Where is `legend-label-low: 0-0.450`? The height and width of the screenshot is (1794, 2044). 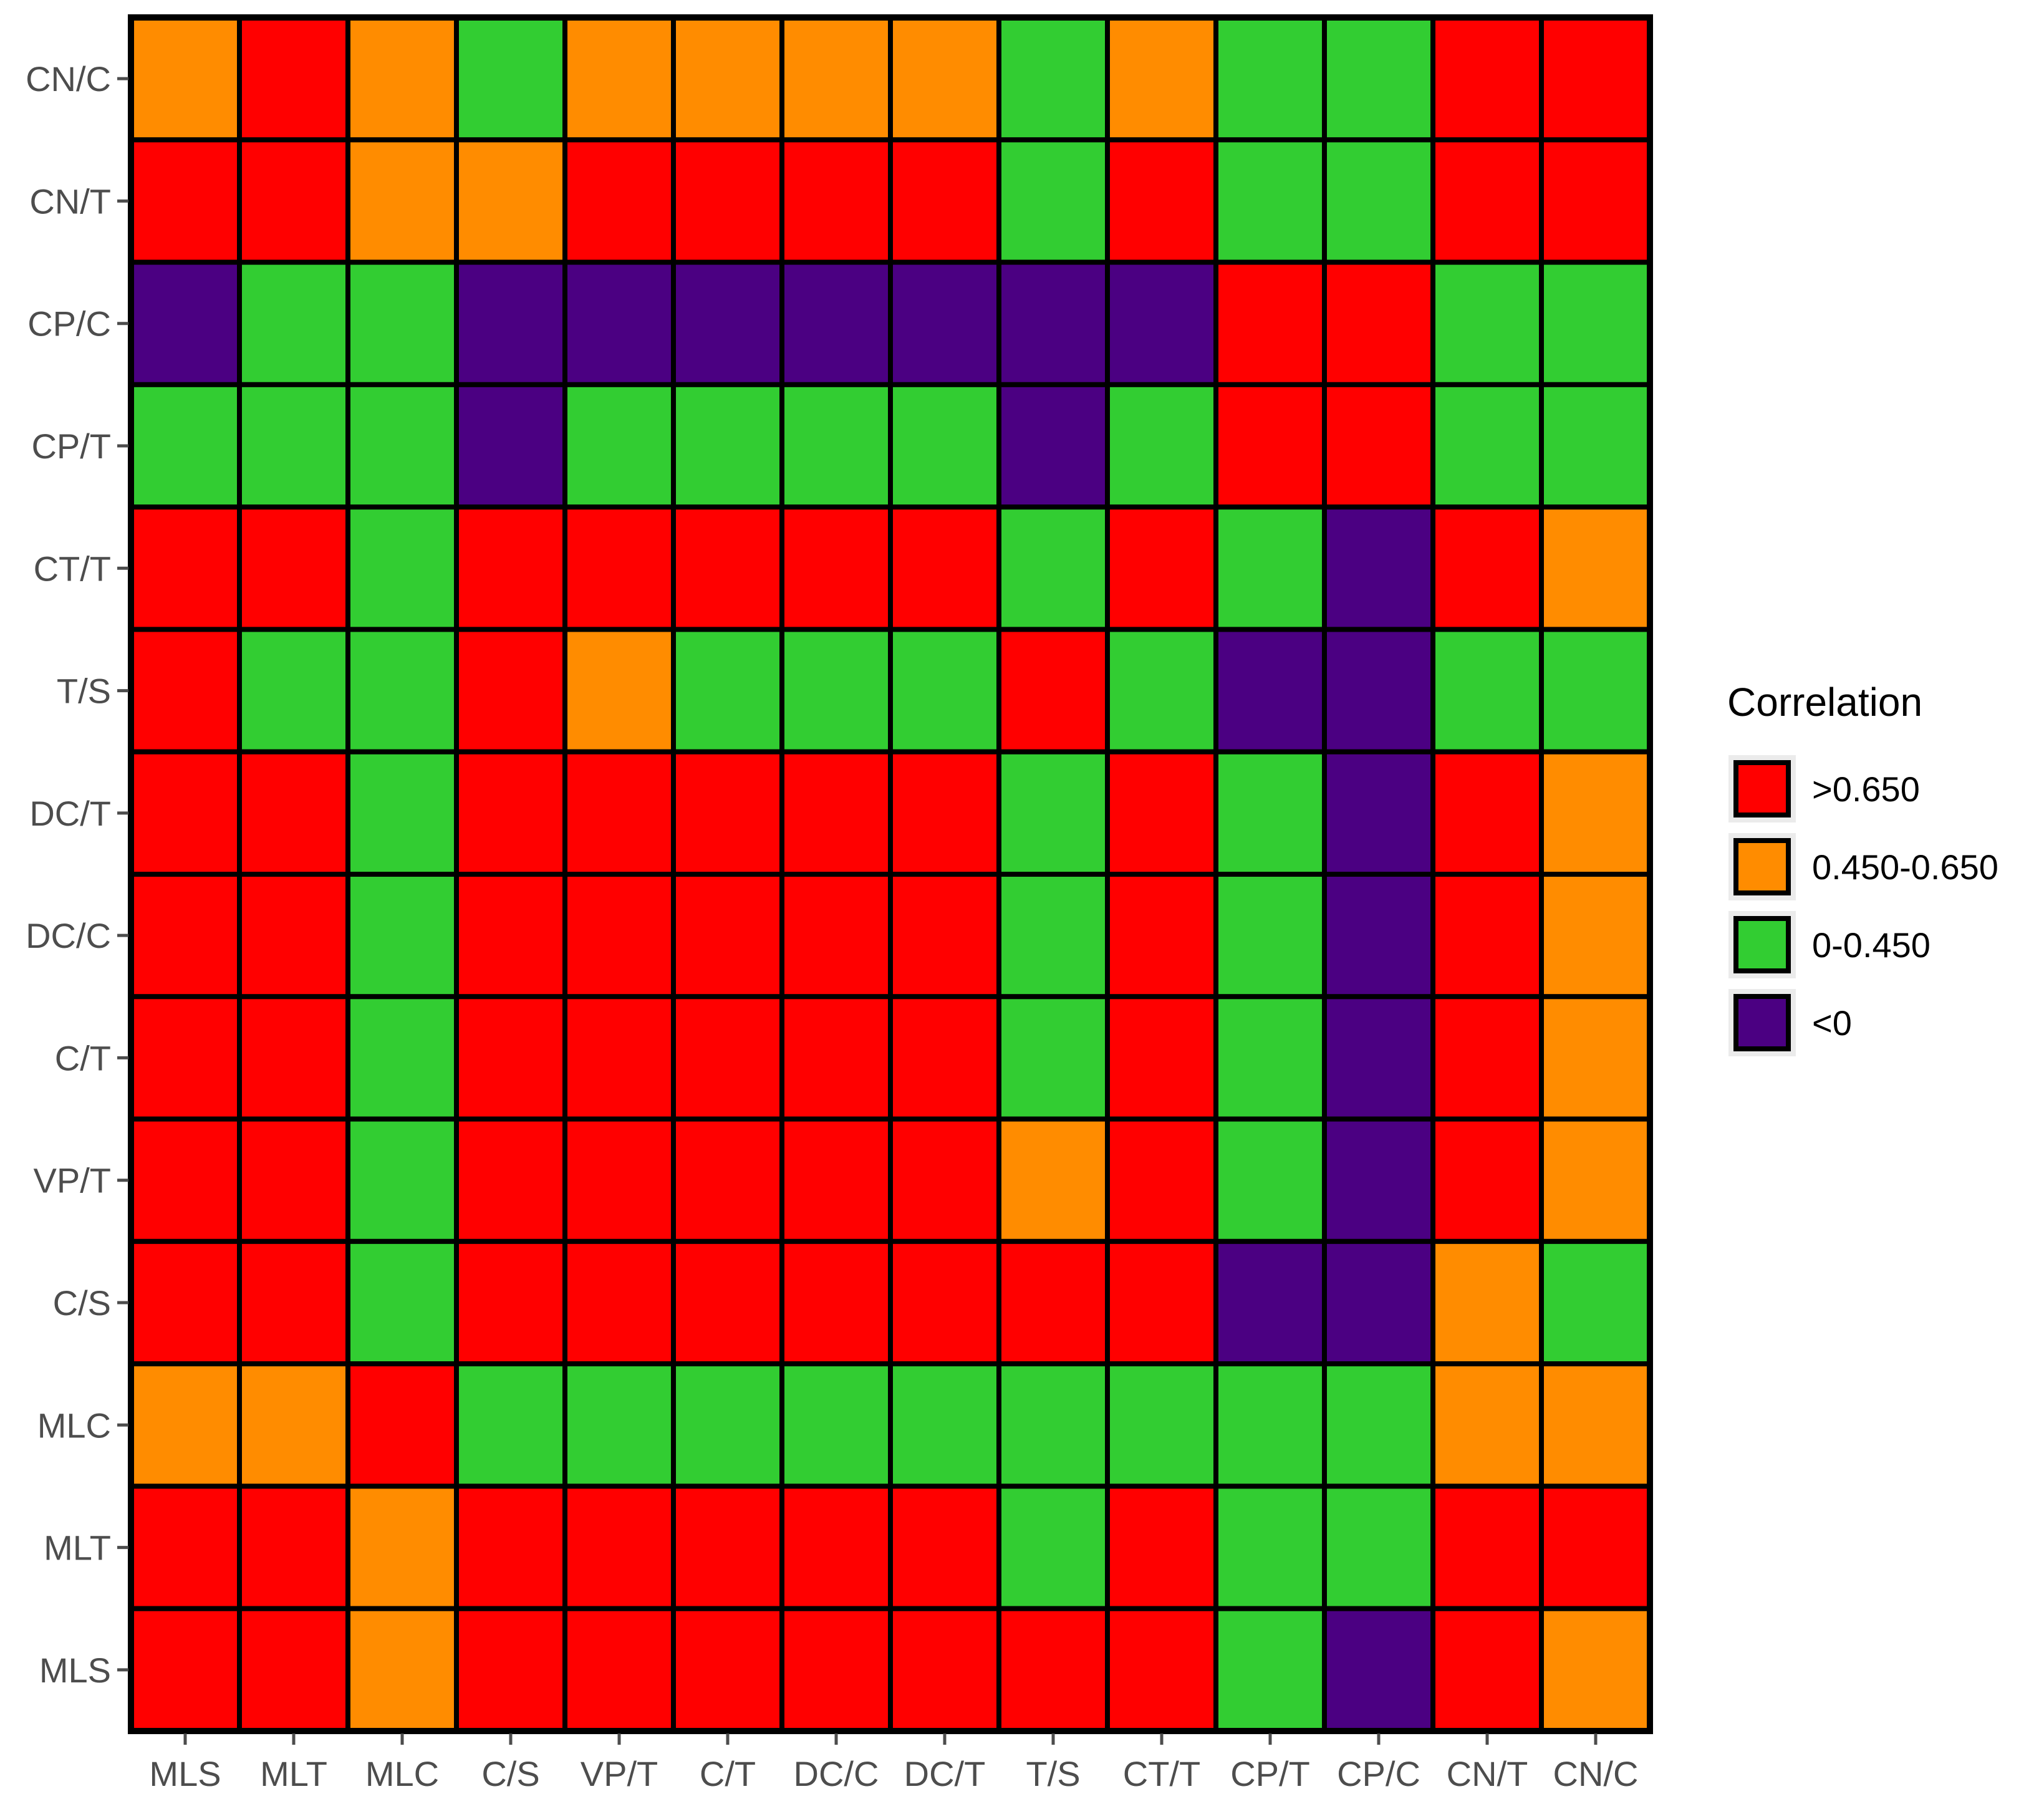
legend-label-low: 0-0.450 is located at coordinates (1871, 945).